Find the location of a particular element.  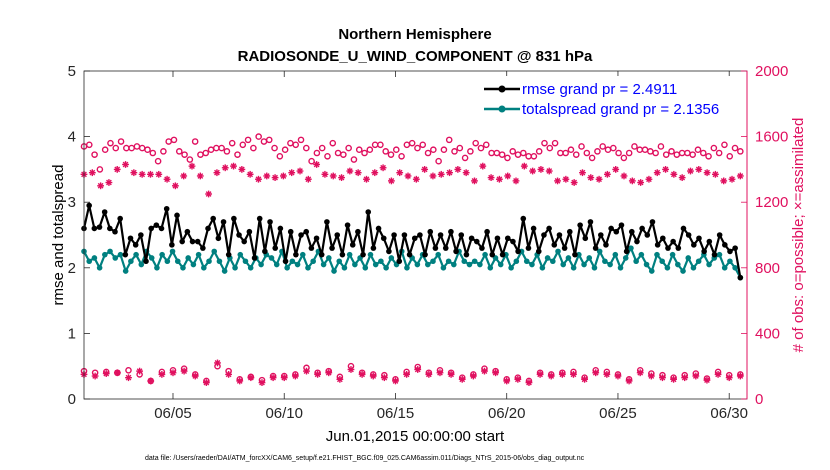

y-axis-right-label: # of obs: o=possible; ×=assimilated is located at coordinates (798, 235).